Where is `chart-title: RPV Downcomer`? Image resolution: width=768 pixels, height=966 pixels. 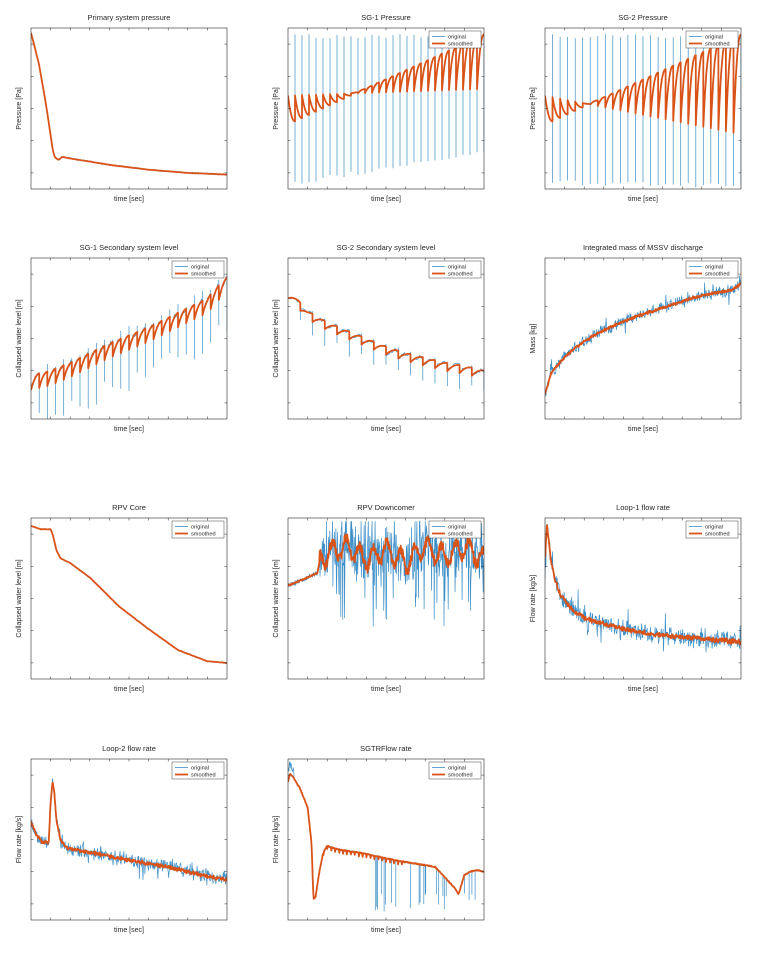 chart-title: RPV Downcomer is located at coordinates (386, 507).